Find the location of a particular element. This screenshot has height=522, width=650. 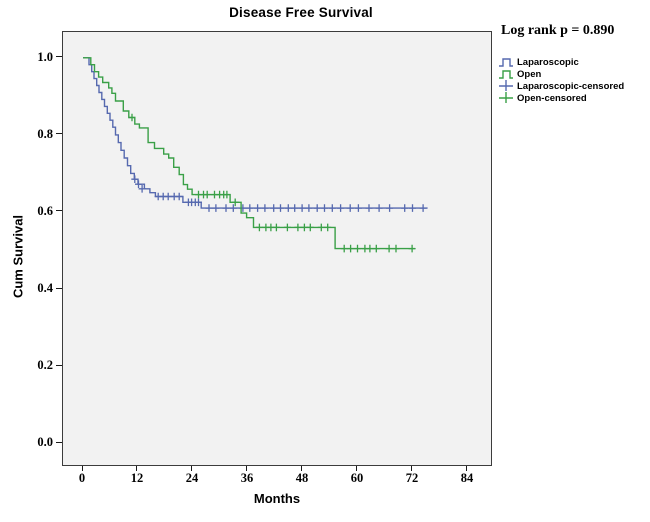

x-tick-label: 60 is located at coordinates (357, 478).